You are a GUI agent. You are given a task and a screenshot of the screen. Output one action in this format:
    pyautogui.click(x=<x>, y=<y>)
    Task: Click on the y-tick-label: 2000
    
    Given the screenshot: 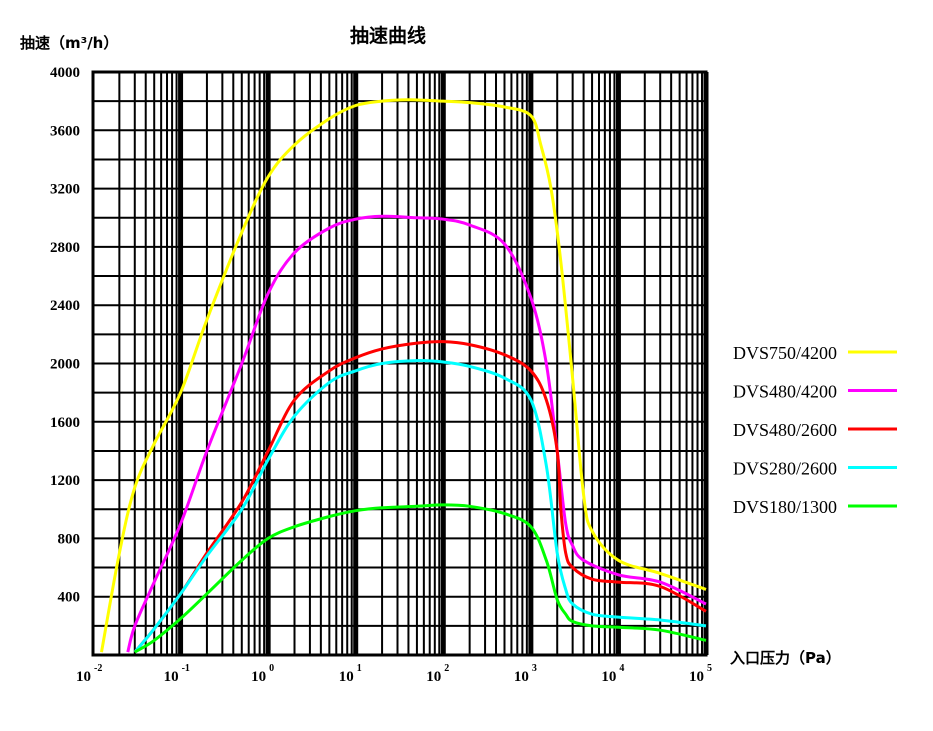 What is the action you would take?
    pyautogui.click(x=65, y=365)
    